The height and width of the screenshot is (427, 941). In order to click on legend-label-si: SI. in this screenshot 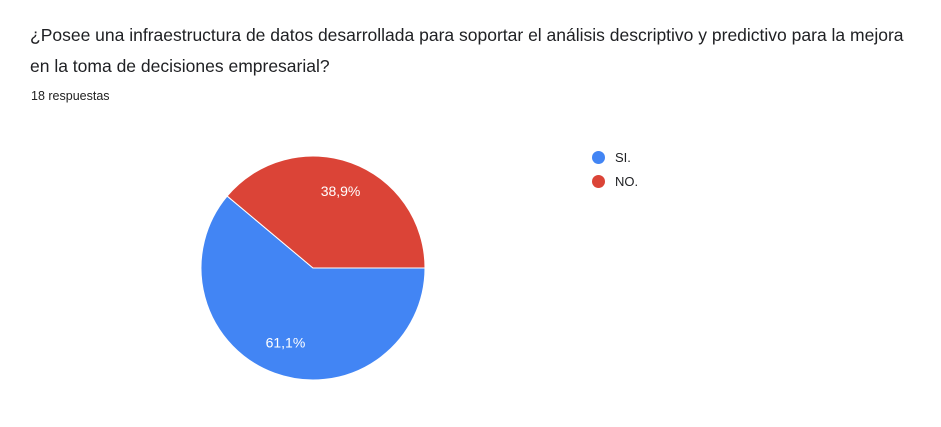, I will do `click(623, 157)`.